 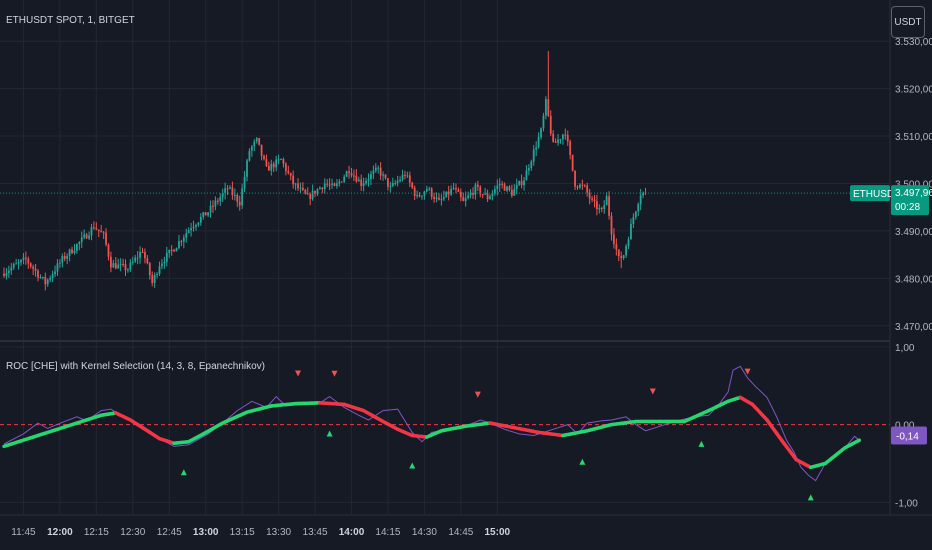 What do you see at coordinates (334, 373) in the screenshot?
I see `sell-signal-marker` at bounding box center [334, 373].